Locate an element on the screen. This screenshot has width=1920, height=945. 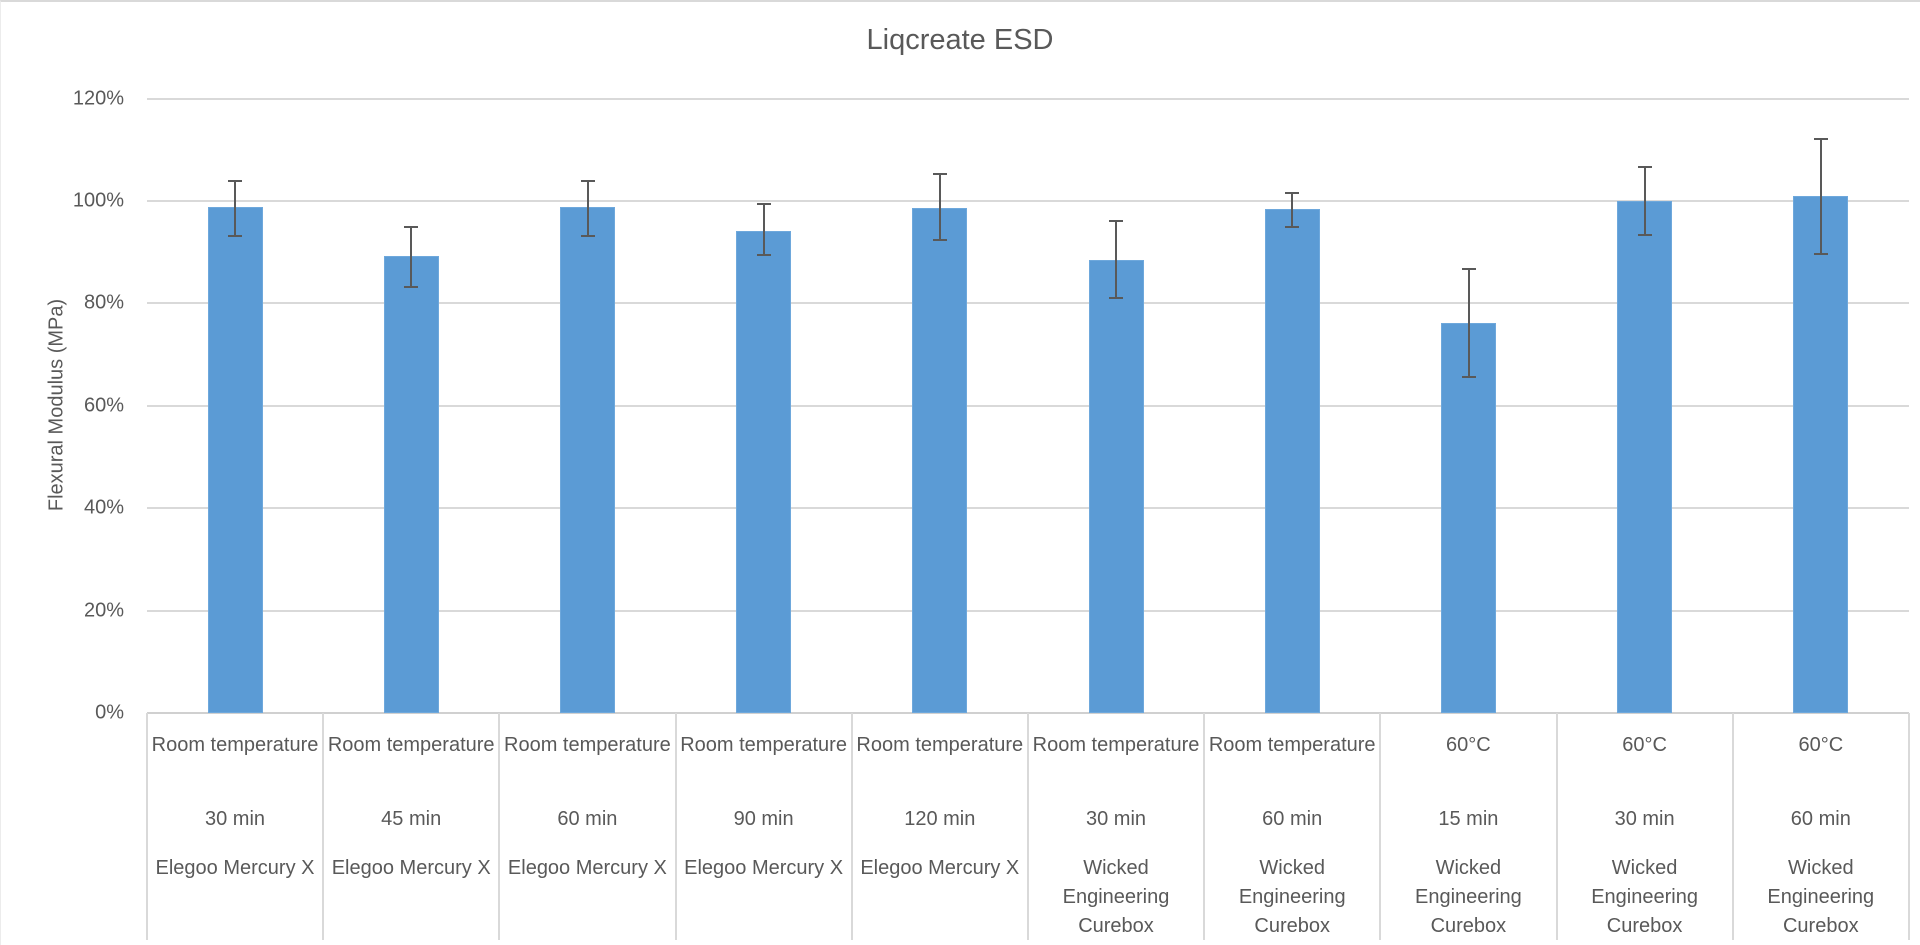
y-tick-label: 80% is located at coordinates (103, 302).